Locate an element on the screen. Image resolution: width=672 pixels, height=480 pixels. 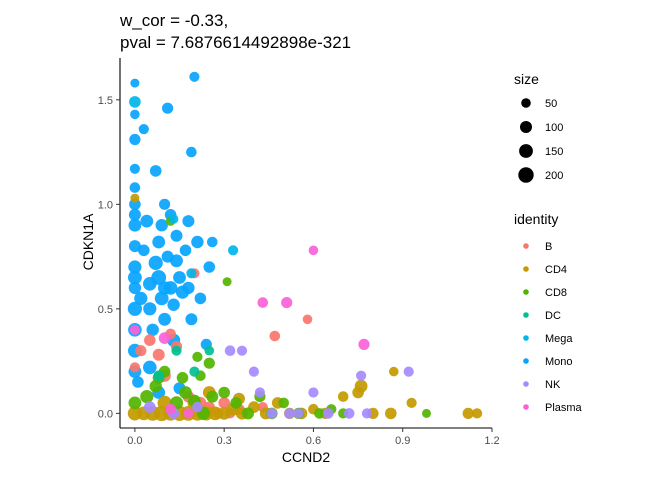
color-legend-label: CD4 is located at coordinates (556, 270).